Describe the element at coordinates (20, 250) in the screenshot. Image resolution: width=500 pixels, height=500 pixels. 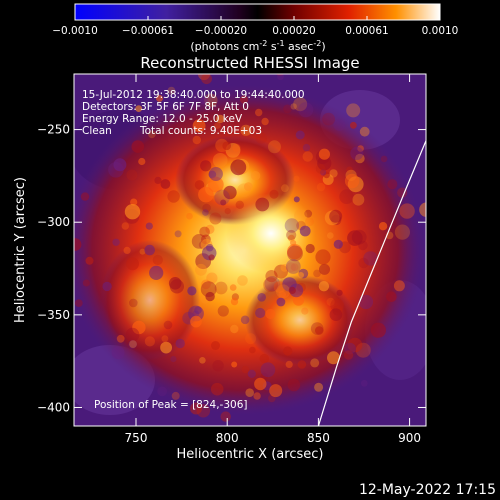
I see `y-axis-label: Heliocentric Y (arcsec)` at that location.